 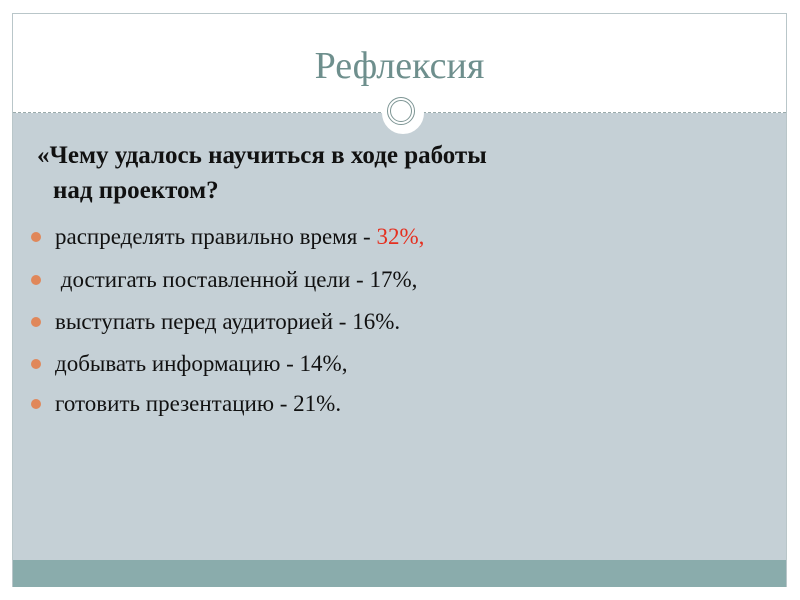 What do you see at coordinates (228, 321) in the screenshot?
I see `item-text: выступать перед аудиторией - 16%.` at bounding box center [228, 321].